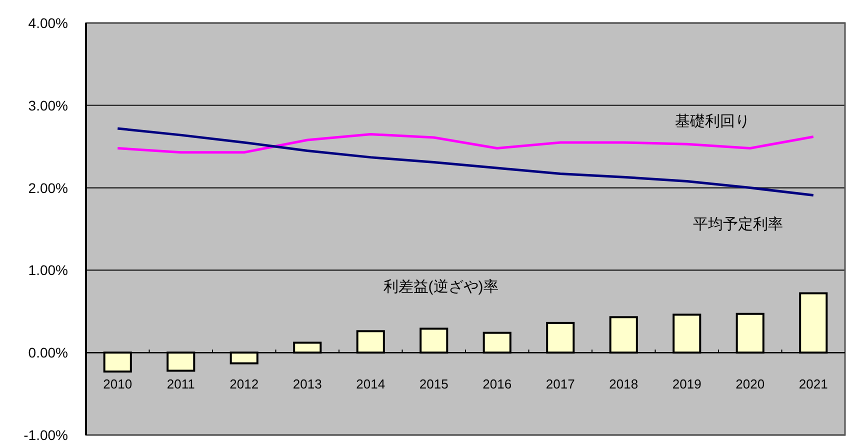 This screenshot has width=847, height=441. Describe the element at coordinates (244, 384) in the screenshot. I see `x-tick-label: 2012` at that location.